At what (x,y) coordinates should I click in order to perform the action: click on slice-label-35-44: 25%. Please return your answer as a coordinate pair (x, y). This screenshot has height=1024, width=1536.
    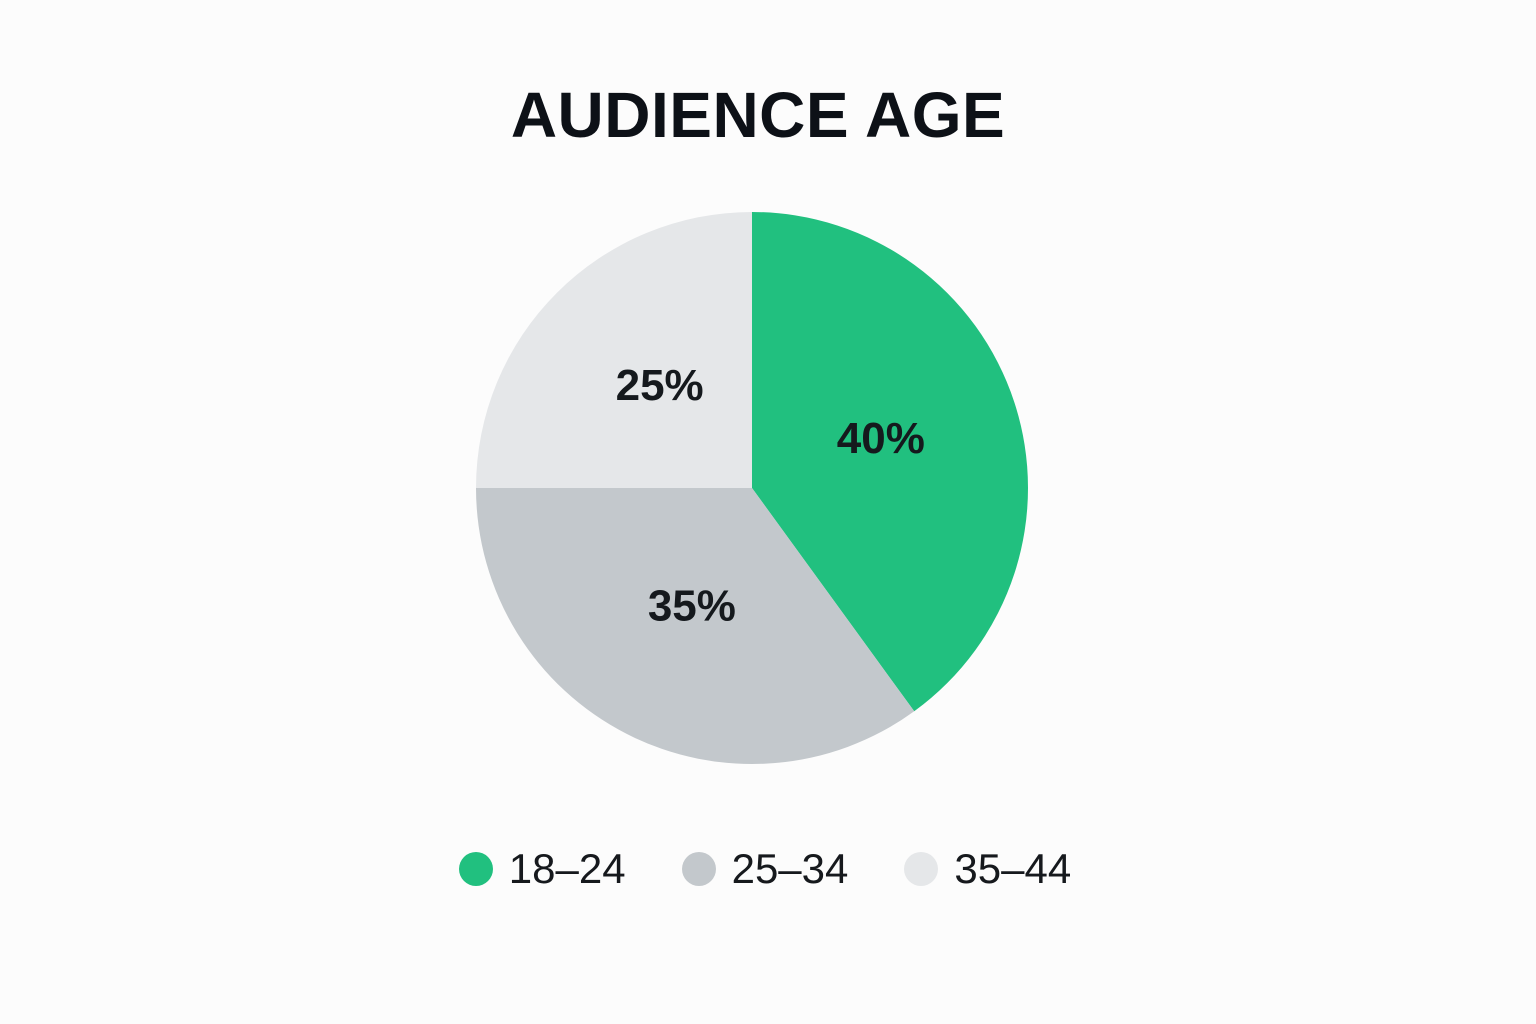
    Looking at the image, I should click on (660, 385).